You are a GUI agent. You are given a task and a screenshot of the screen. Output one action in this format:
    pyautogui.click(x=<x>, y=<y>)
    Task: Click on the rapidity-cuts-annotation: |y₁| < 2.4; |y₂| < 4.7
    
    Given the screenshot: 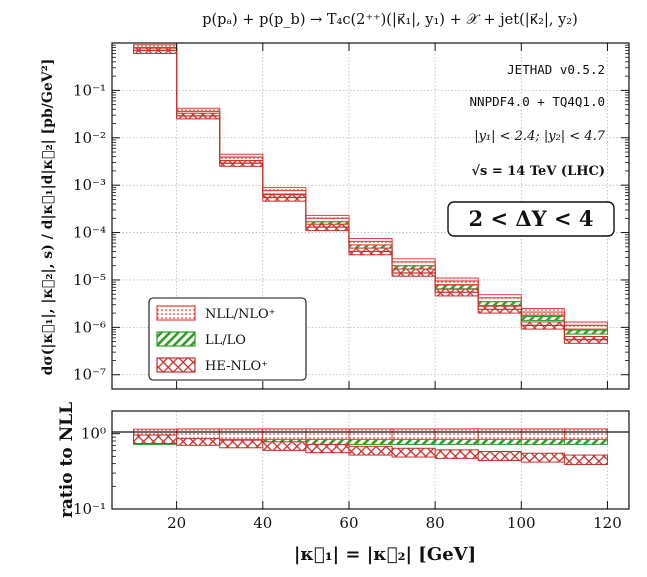 What is the action you would take?
    pyautogui.click(x=540, y=136)
    